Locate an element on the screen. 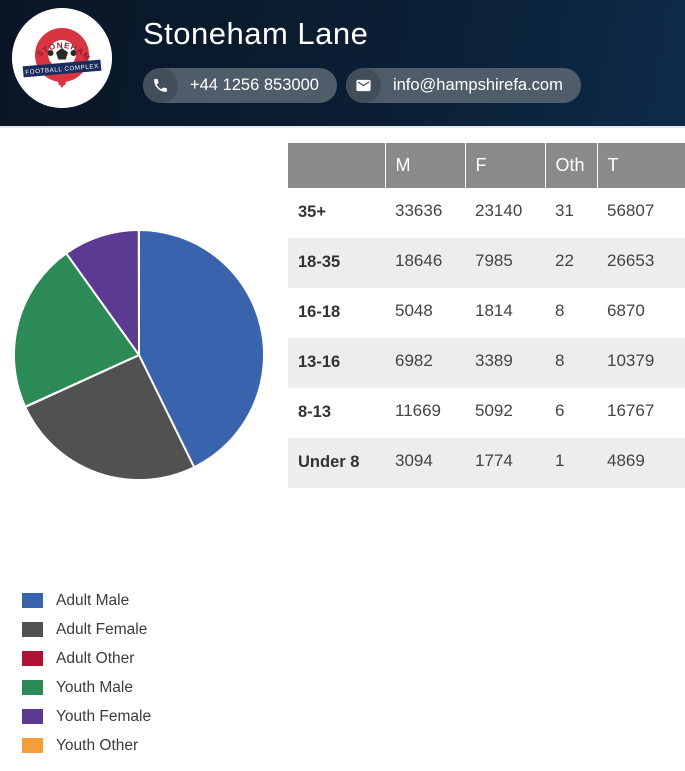  table-cell: 18646 is located at coordinates (425, 262).